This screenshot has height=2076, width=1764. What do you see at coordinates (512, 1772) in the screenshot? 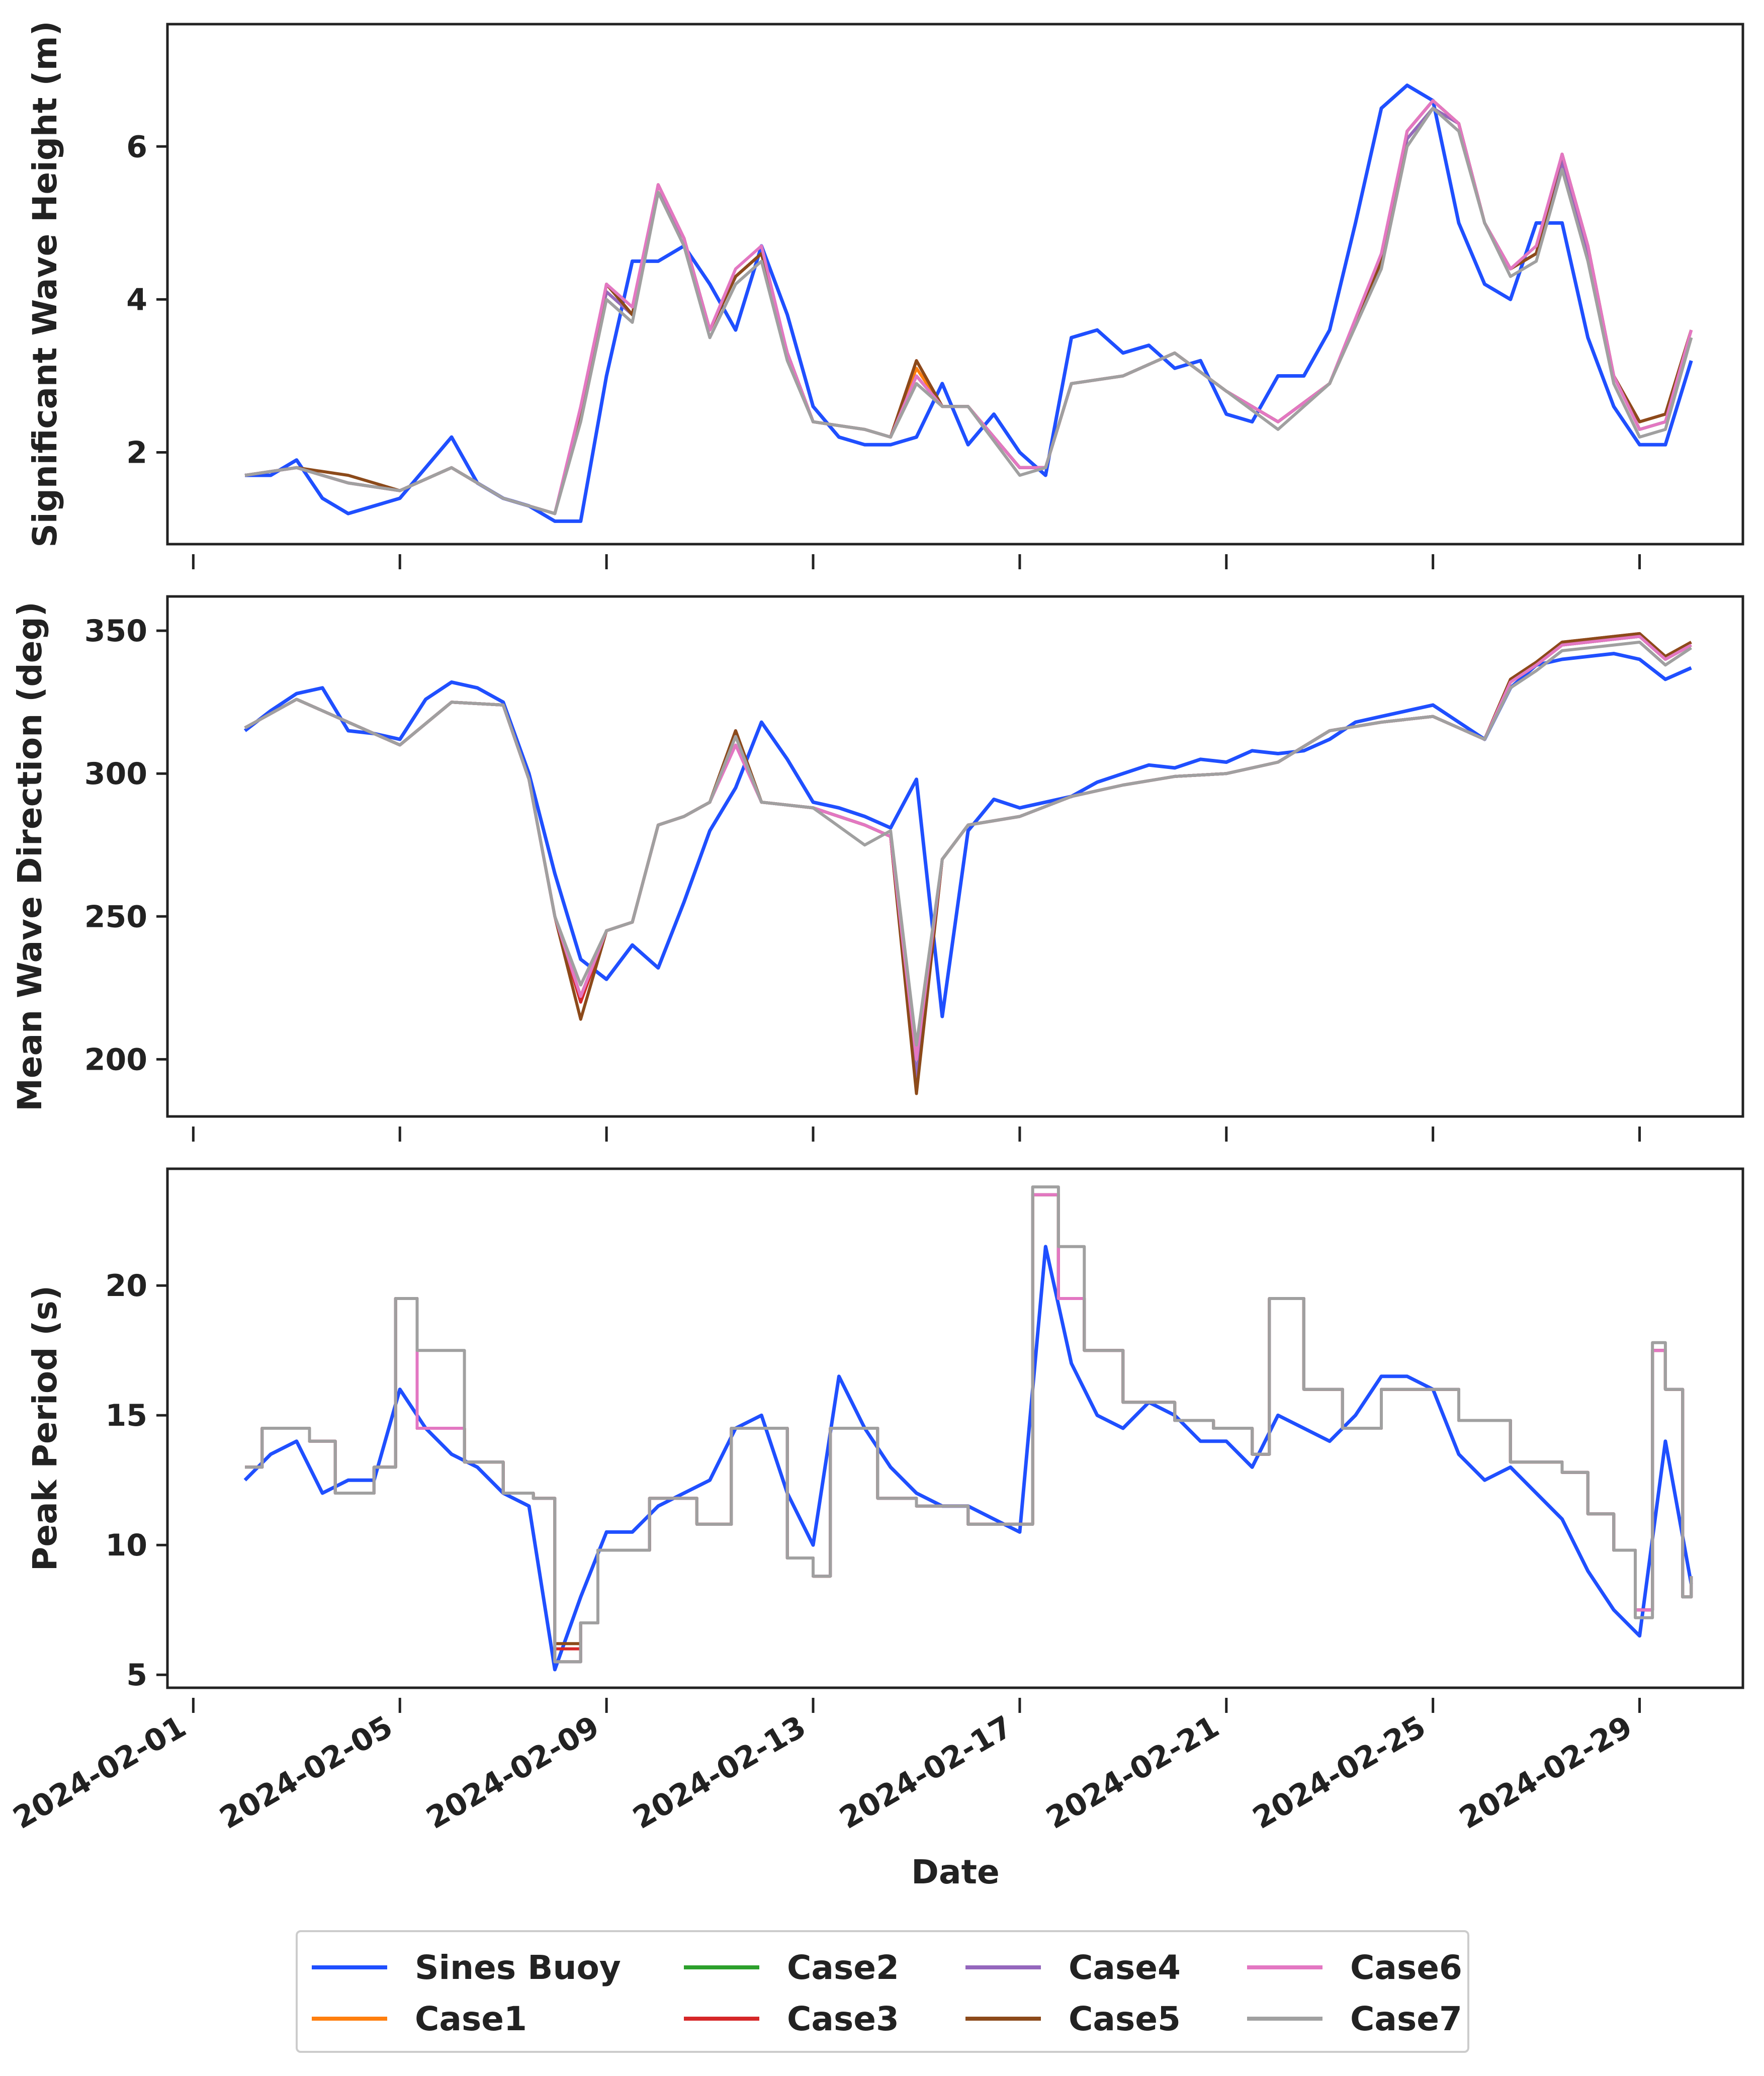
I see `x-tick-label: 2024-02-09` at bounding box center [512, 1772].